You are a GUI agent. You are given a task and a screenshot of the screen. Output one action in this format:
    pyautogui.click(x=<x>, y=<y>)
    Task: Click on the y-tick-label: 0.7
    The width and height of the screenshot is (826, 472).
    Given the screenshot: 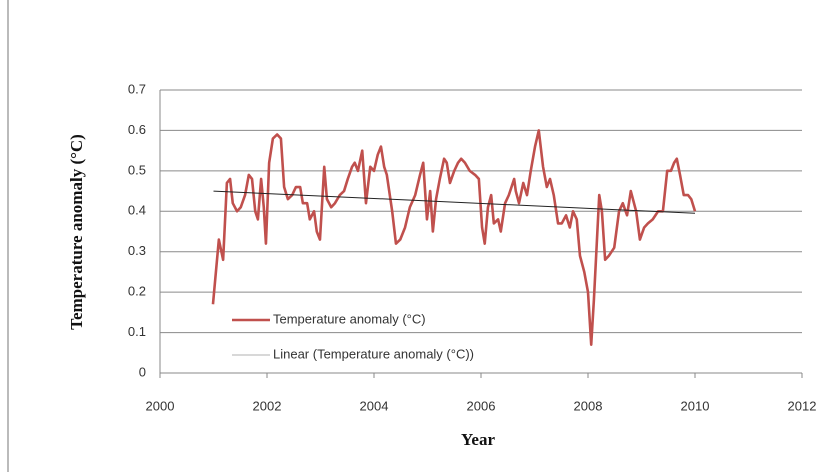 What is the action you would take?
    pyautogui.click(x=137, y=88)
    